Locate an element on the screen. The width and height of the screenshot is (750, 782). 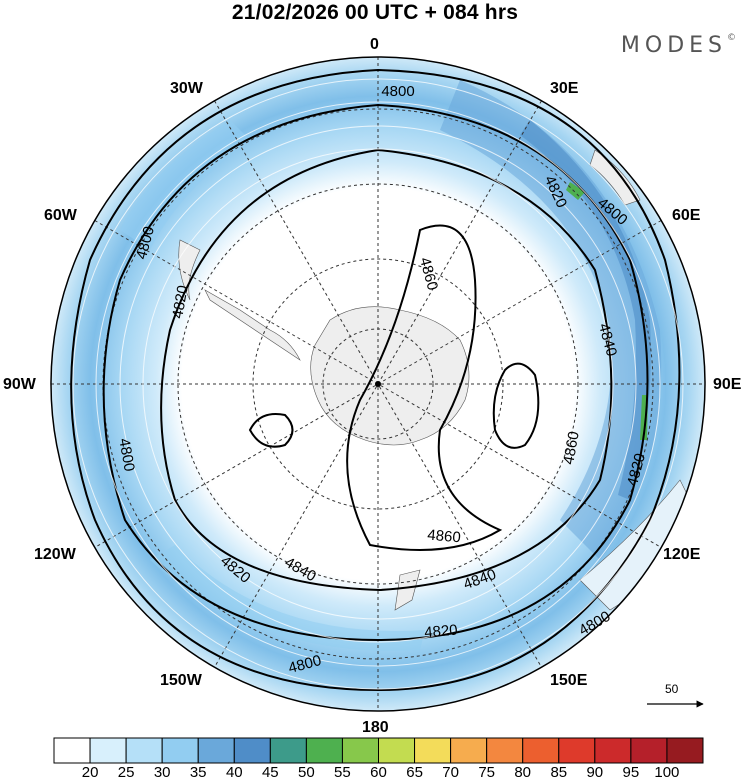
colorbar-tick-label: 55 is located at coordinates (342, 772).